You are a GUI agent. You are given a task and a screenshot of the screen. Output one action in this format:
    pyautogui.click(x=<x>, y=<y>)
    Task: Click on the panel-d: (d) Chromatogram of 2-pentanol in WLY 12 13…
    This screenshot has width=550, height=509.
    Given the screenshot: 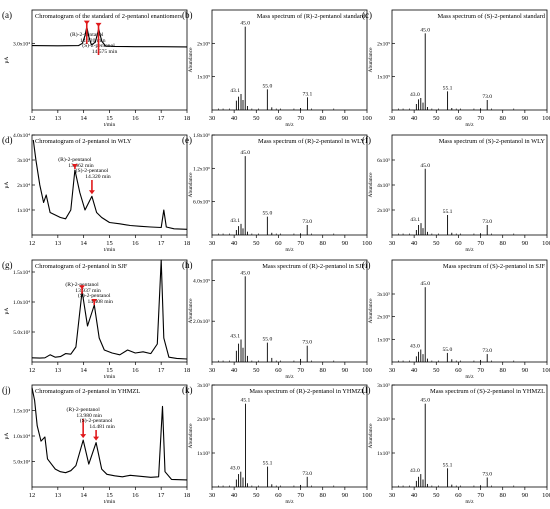 What is the action you would take?
    pyautogui.click(x=96, y=193)
    